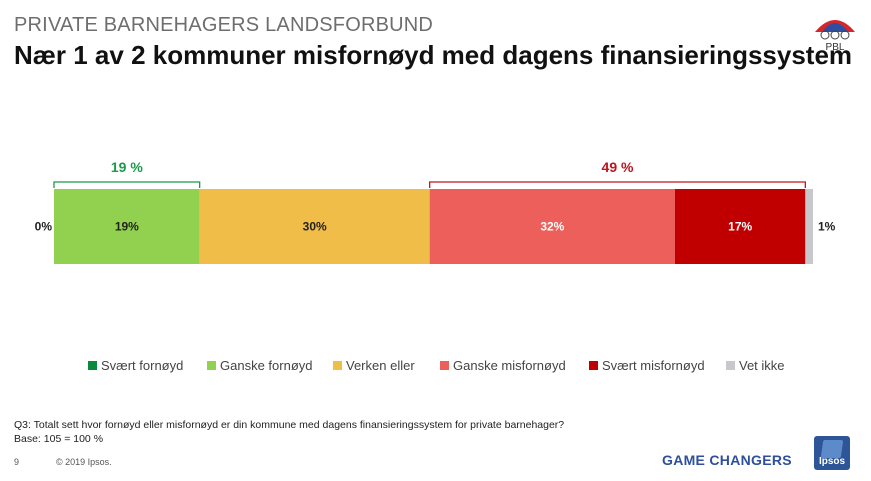 This screenshot has height=481, width=871. Describe the element at coordinates (835, 36) in the screenshot. I see `pbl-logo: PBL` at that location.